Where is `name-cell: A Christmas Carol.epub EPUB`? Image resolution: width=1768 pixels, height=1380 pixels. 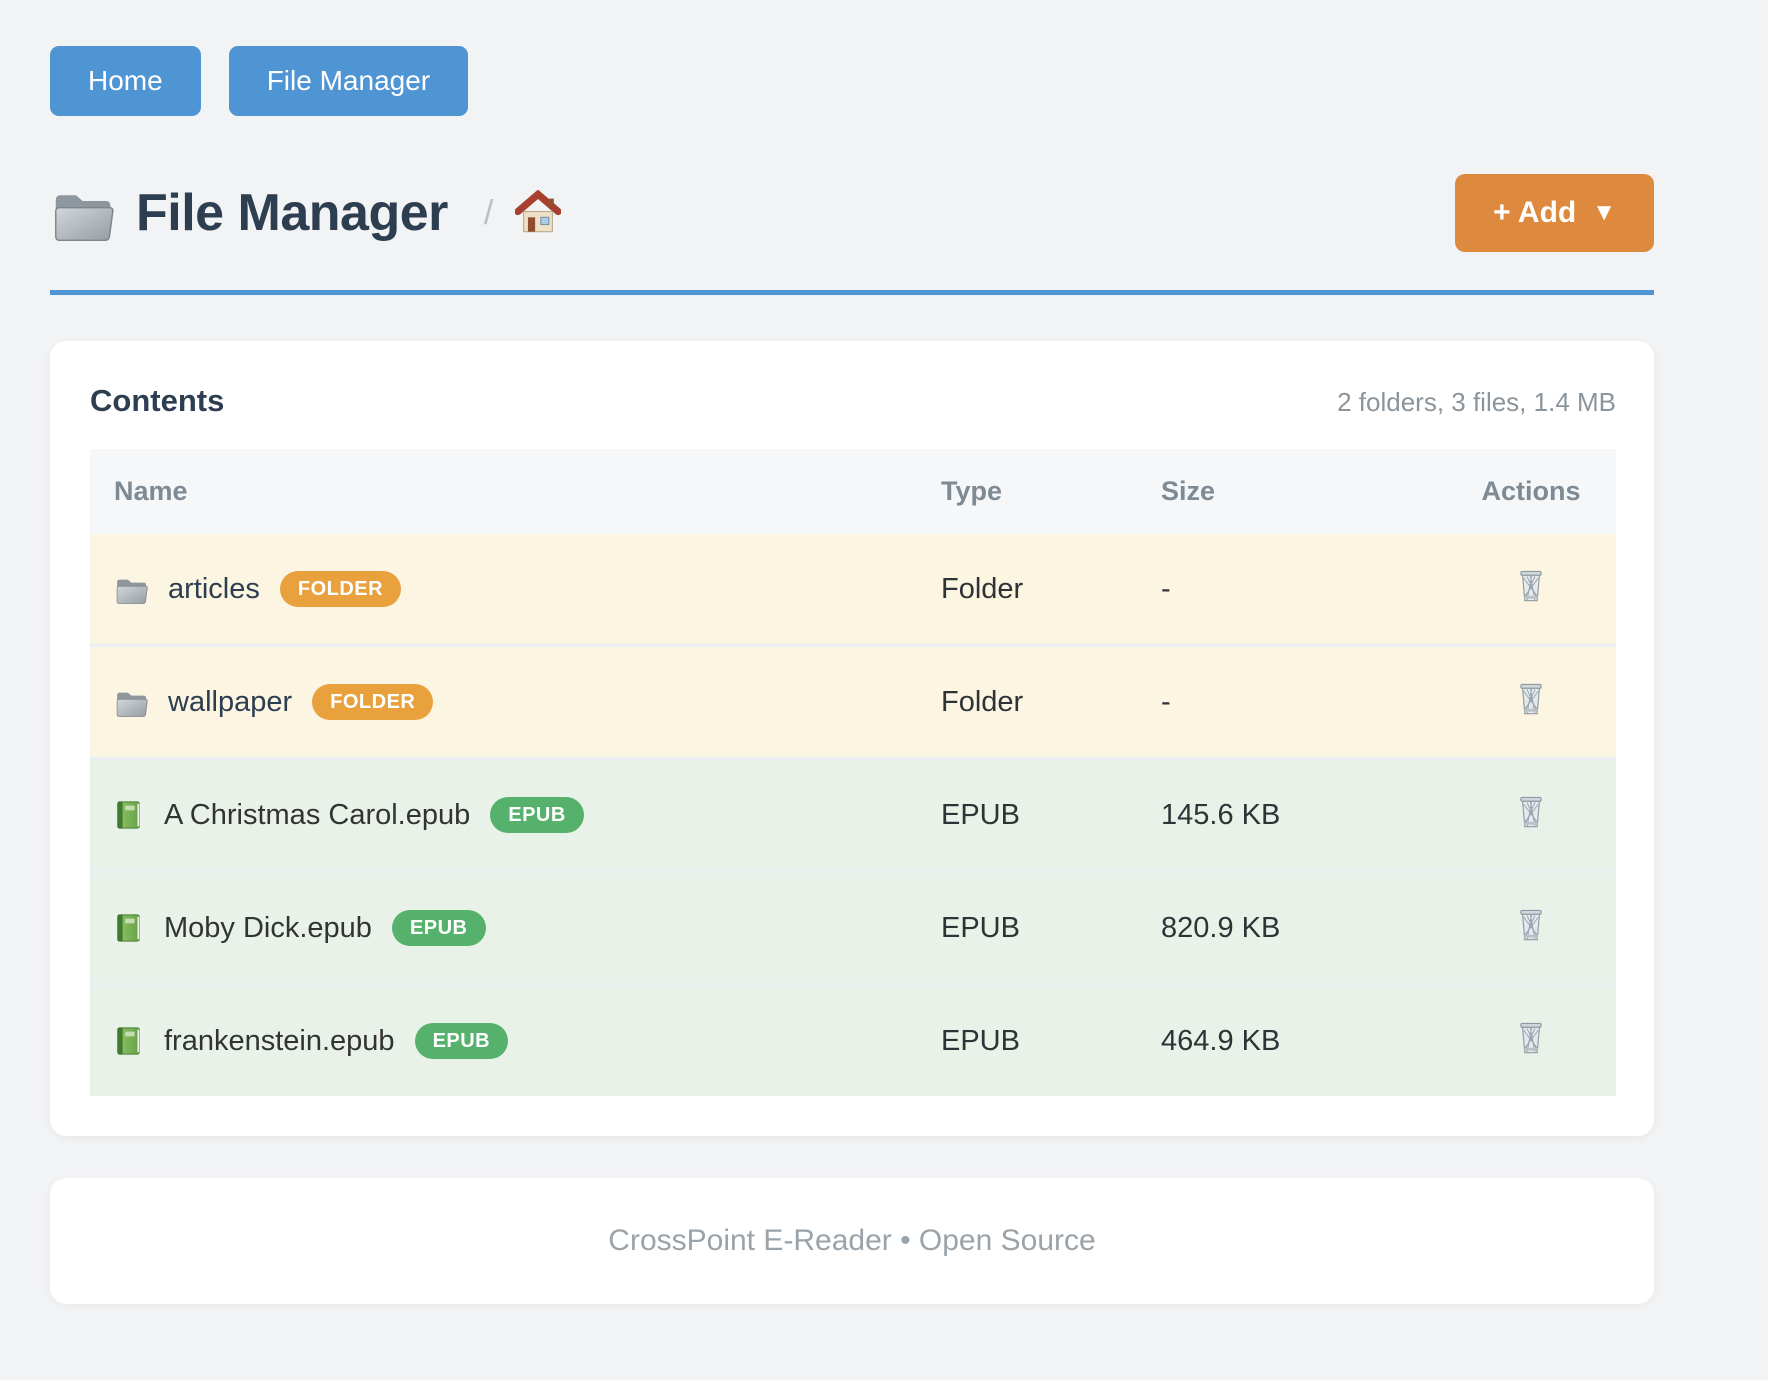
name-cell: A Christmas Carol.epub EPUB is located at coordinates (527, 815).